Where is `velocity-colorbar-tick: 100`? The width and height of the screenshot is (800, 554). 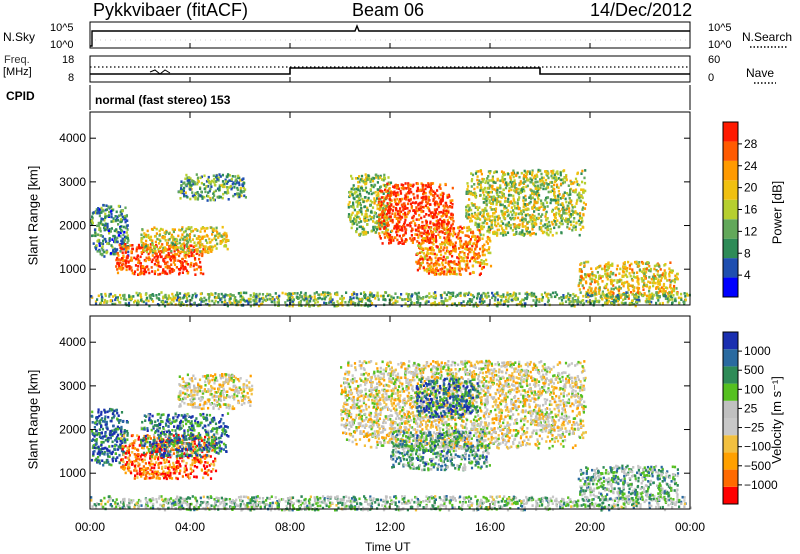
velocity-colorbar-tick: 100 is located at coordinates (754, 389).